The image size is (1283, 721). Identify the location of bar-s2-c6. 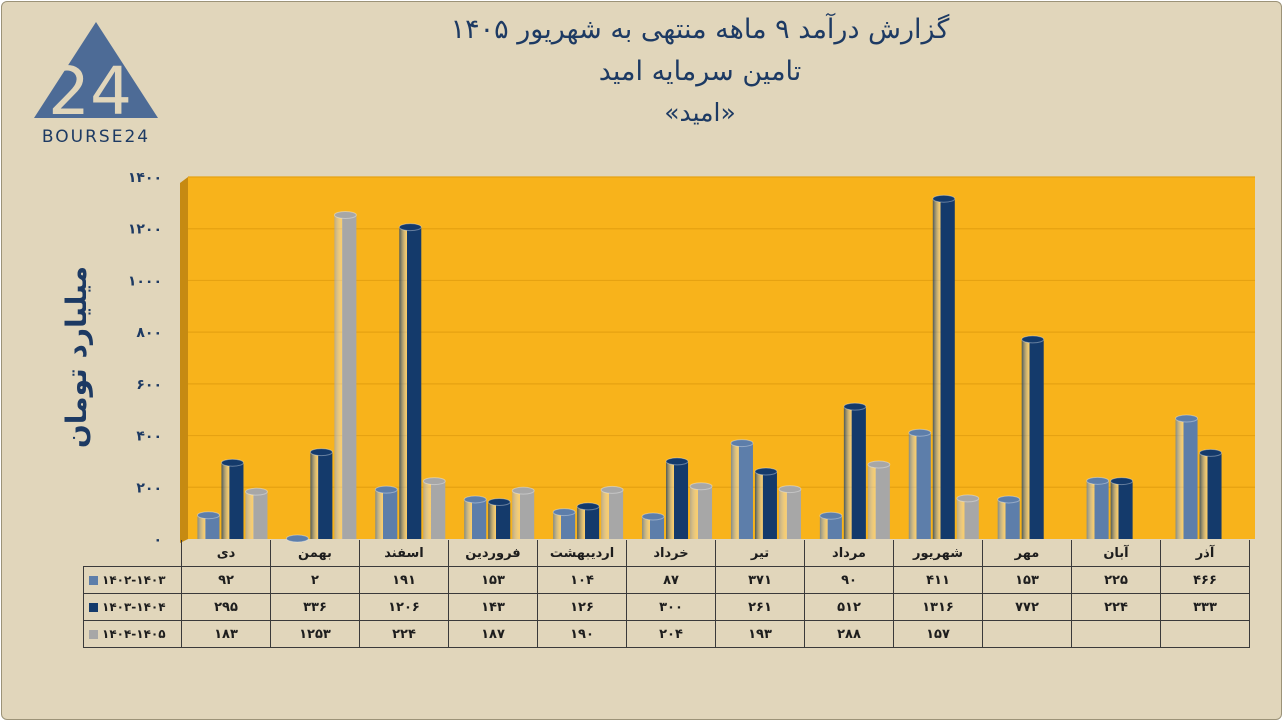
(790, 512).